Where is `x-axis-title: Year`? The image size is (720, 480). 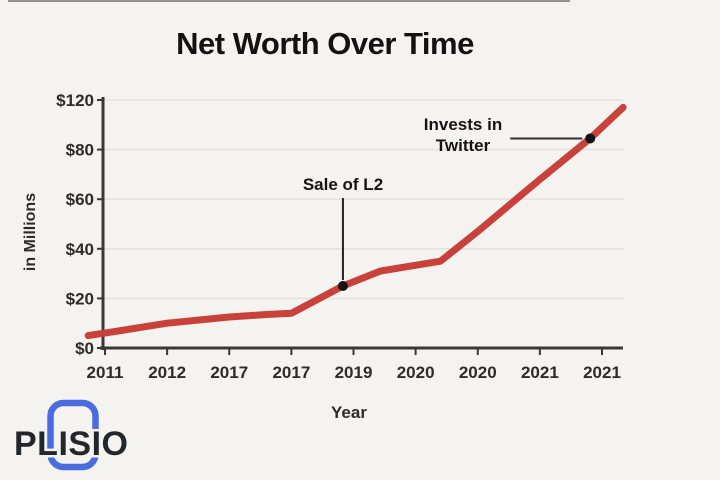 x-axis-title: Year is located at coordinates (349, 412).